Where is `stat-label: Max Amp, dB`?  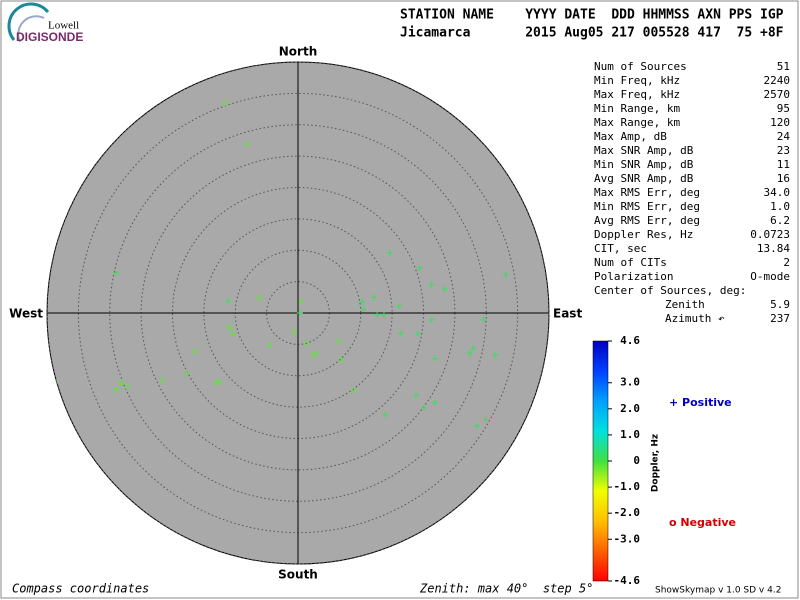 stat-label: Max Amp, dB is located at coordinates (630, 136).